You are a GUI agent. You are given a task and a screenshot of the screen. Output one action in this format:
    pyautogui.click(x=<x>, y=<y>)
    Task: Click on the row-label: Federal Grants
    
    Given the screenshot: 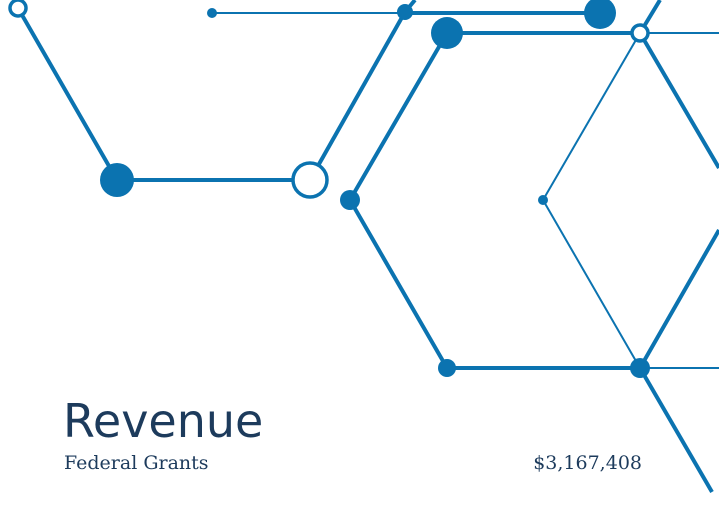 What is the action you would take?
    pyautogui.click(x=136, y=463)
    